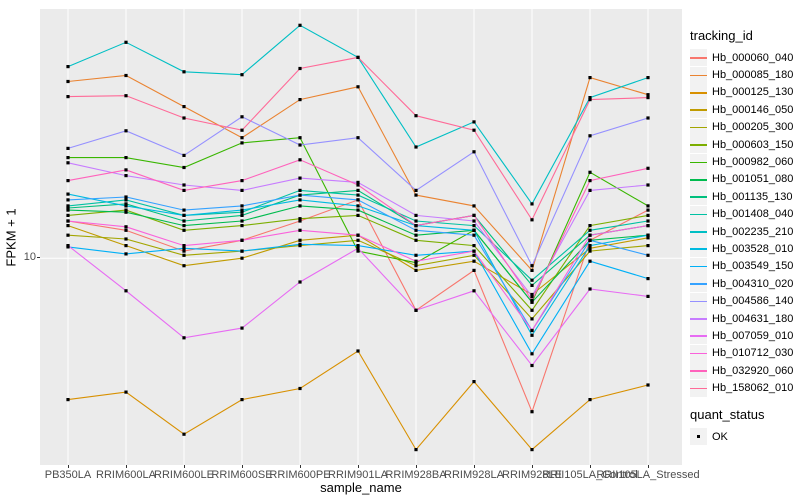 The image size is (800, 500). What do you see at coordinates (744, 249) in the screenshot?
I see `legend-item: Hb_003528_010` at bounding box center [744, 249].